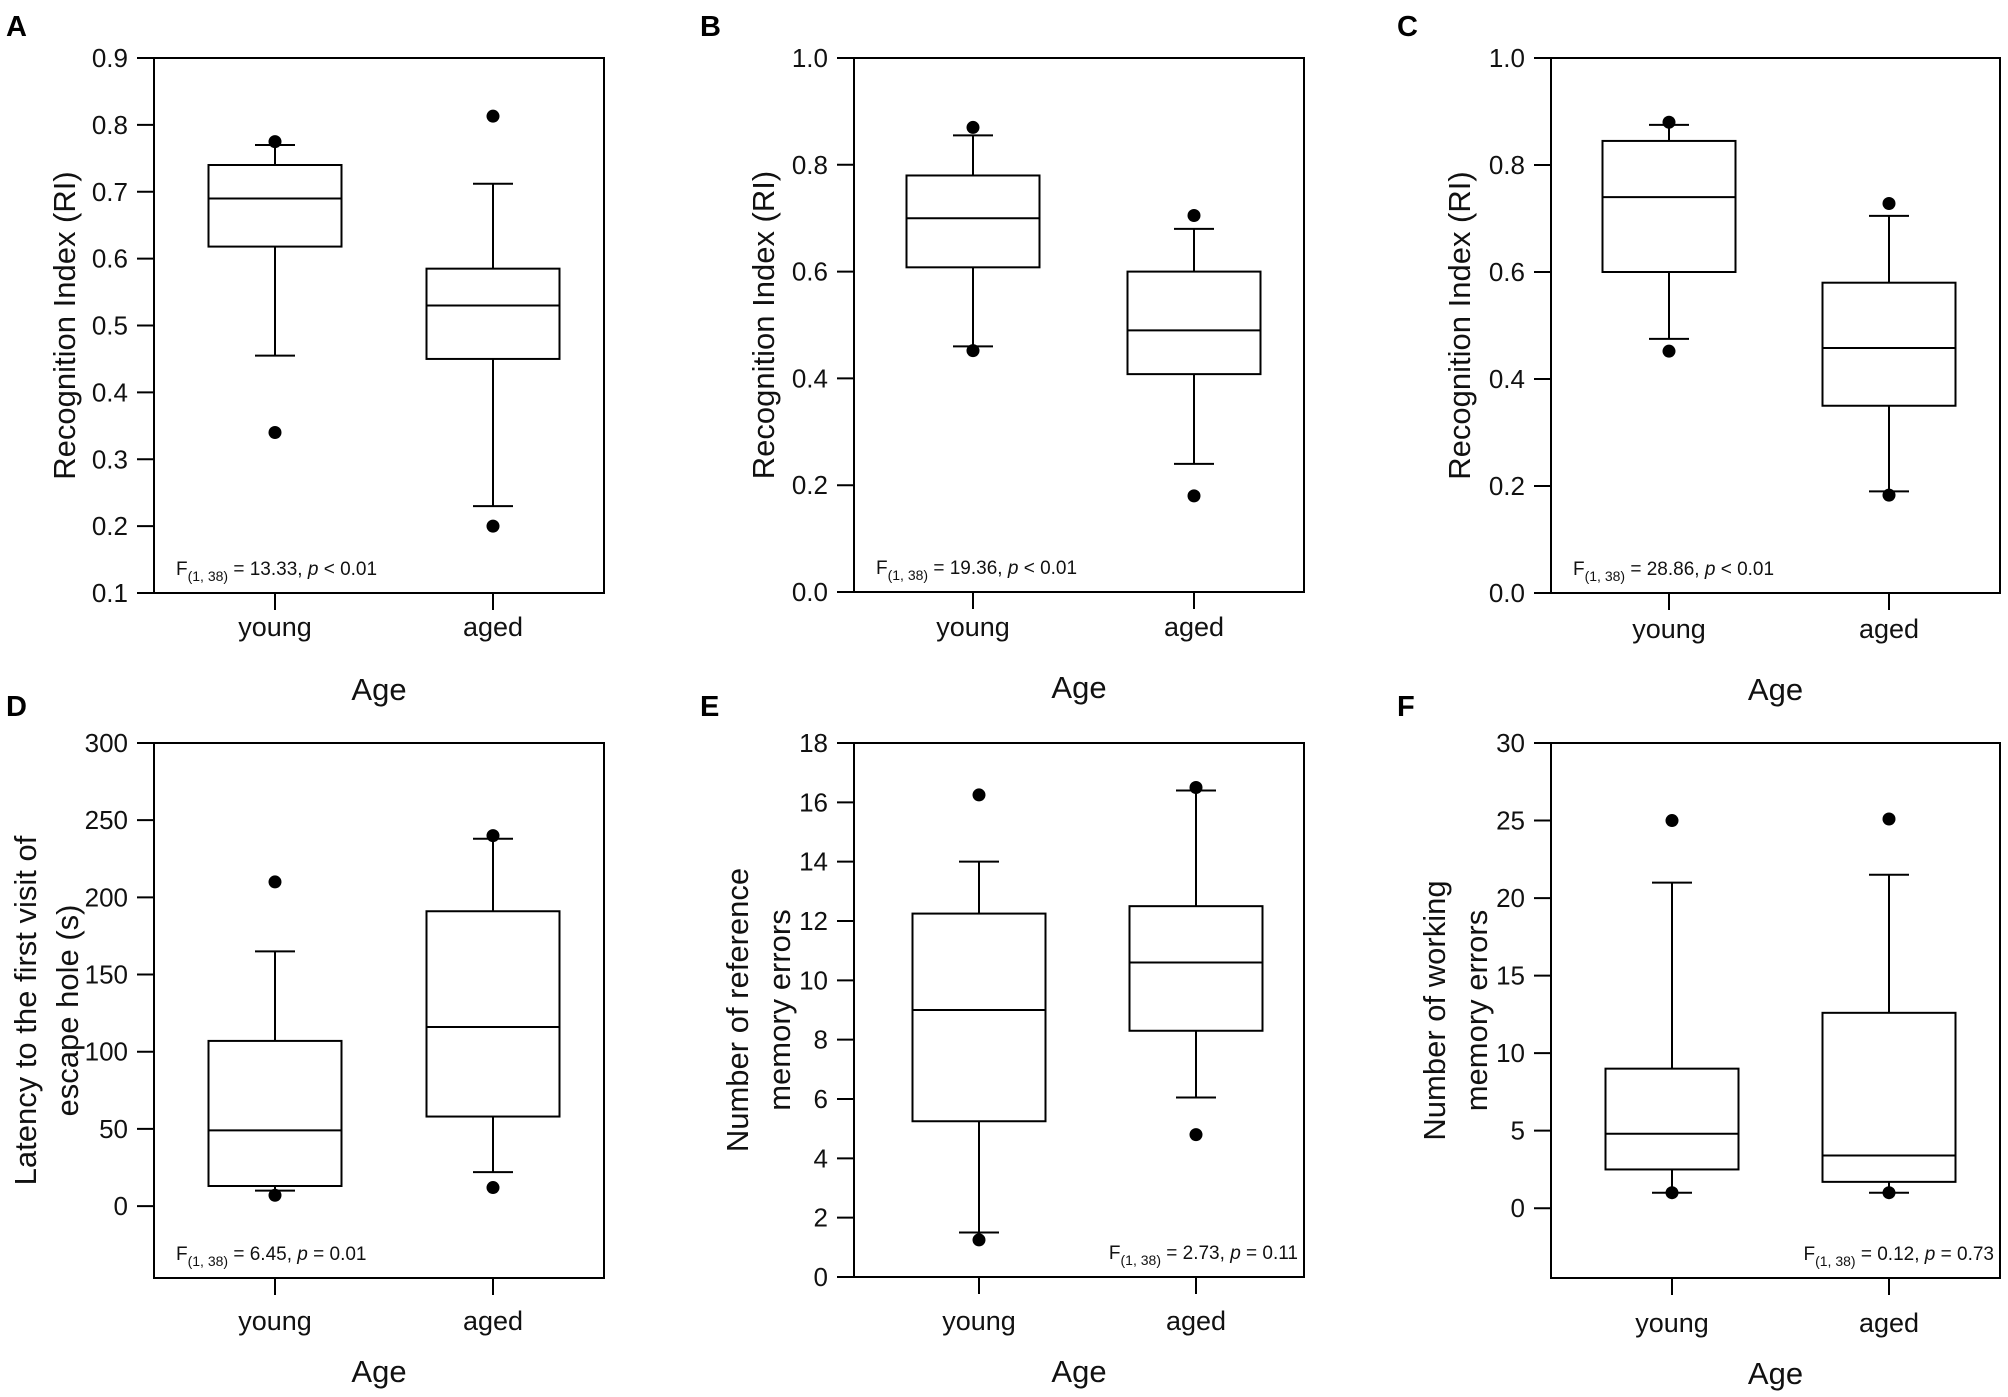 The height and width of the screenshot is (1397, 2008). Describe the element at coordinates (1507, 593) in the screenshot. I see `y-tick-label: 0.0` at that location.